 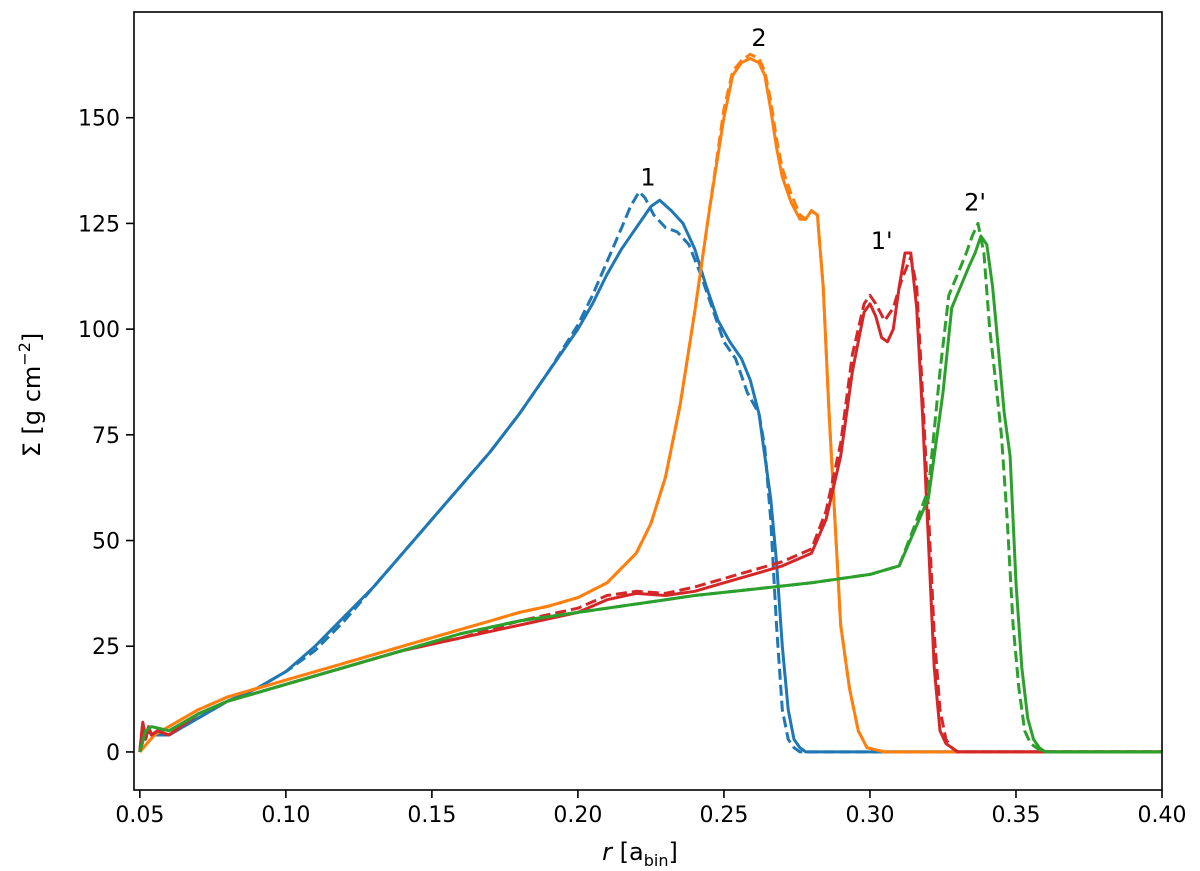 I want to click on y-tick-label: 50, so click(x=106, y=542).